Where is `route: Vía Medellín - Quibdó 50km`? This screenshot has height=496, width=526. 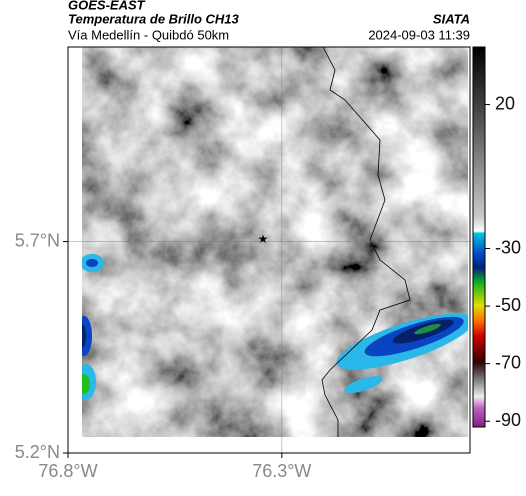
route: Vía Medellín - Quibdó 50km is located at coordinates (148, 34).